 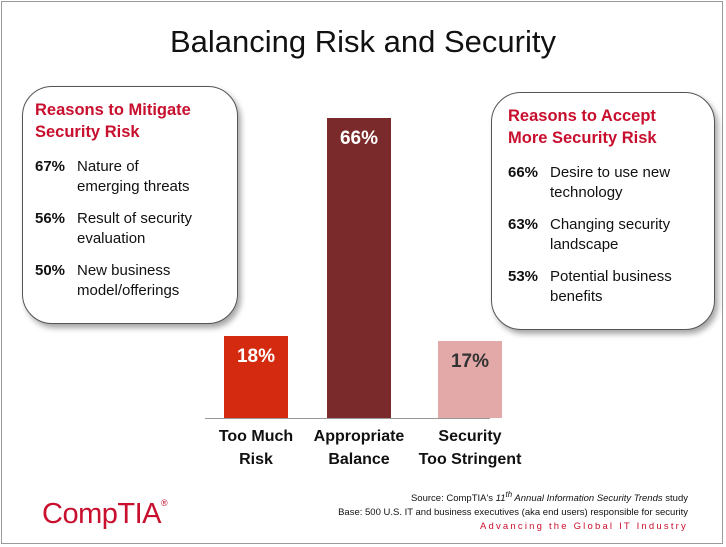 I want to click on comptia-logo: CompTIA®, so click(x=105, y=514).